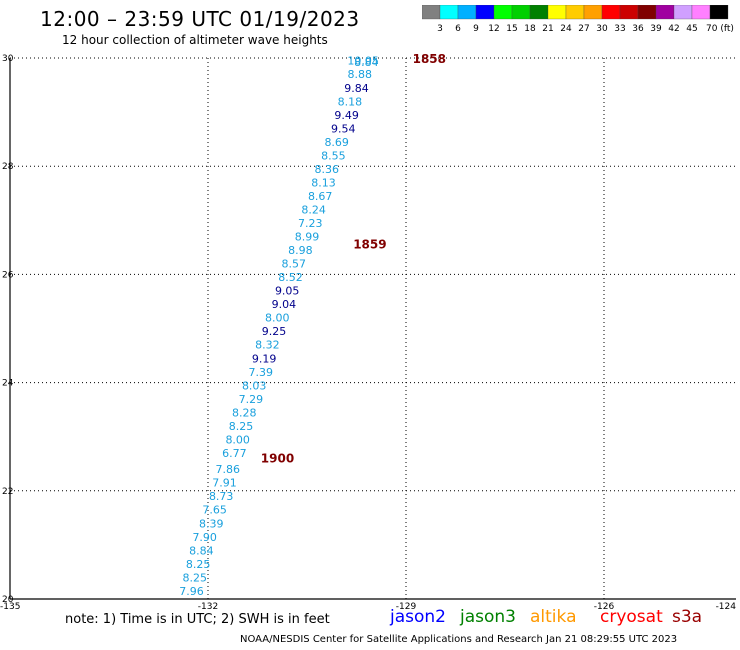 The height and width of the screenshot is (650, 740). I want to click on swh-value-label: 7.23, so click(310, 223).